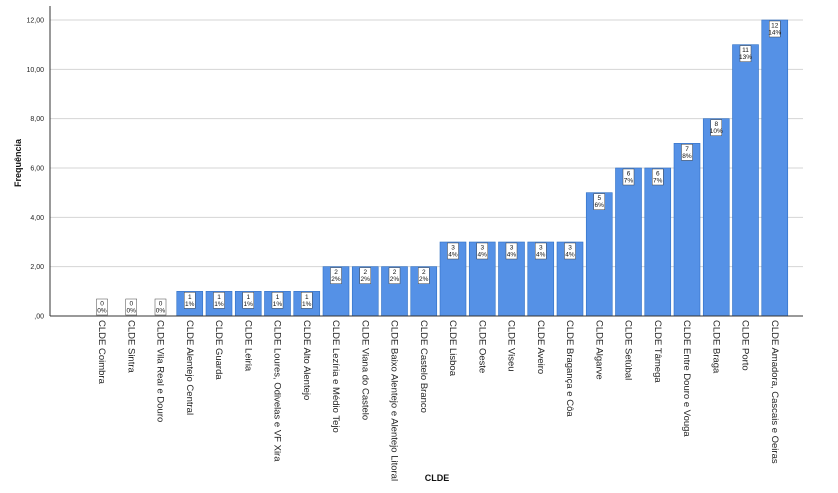 This screenshot has width=838, height=493. I want to click on y-axis-title: Frequência, so click(18, 162).